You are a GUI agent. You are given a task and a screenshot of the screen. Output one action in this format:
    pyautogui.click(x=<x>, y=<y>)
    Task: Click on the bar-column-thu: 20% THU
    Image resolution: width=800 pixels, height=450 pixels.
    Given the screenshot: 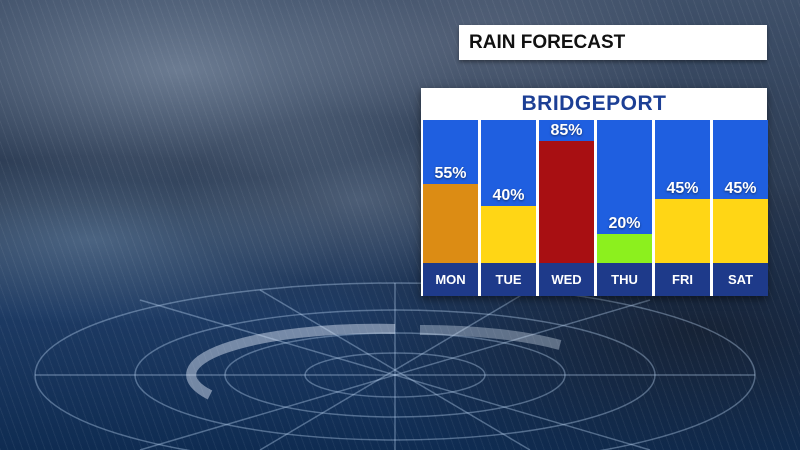 What is the action you would take?
    pyautogui.click(x=624, y=208)
    